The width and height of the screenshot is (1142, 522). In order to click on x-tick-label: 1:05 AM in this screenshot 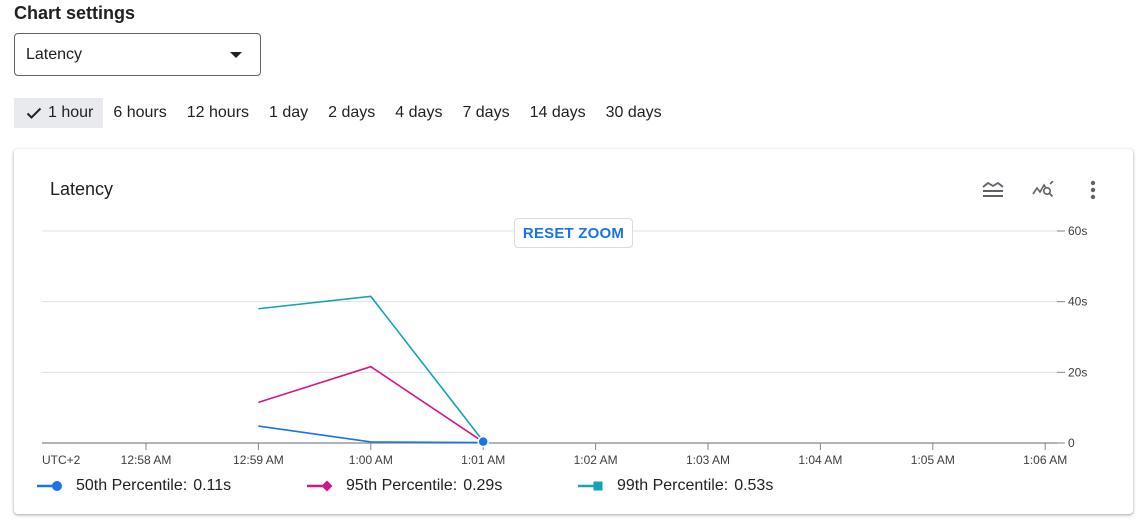, I will do `click(933, 460)`.